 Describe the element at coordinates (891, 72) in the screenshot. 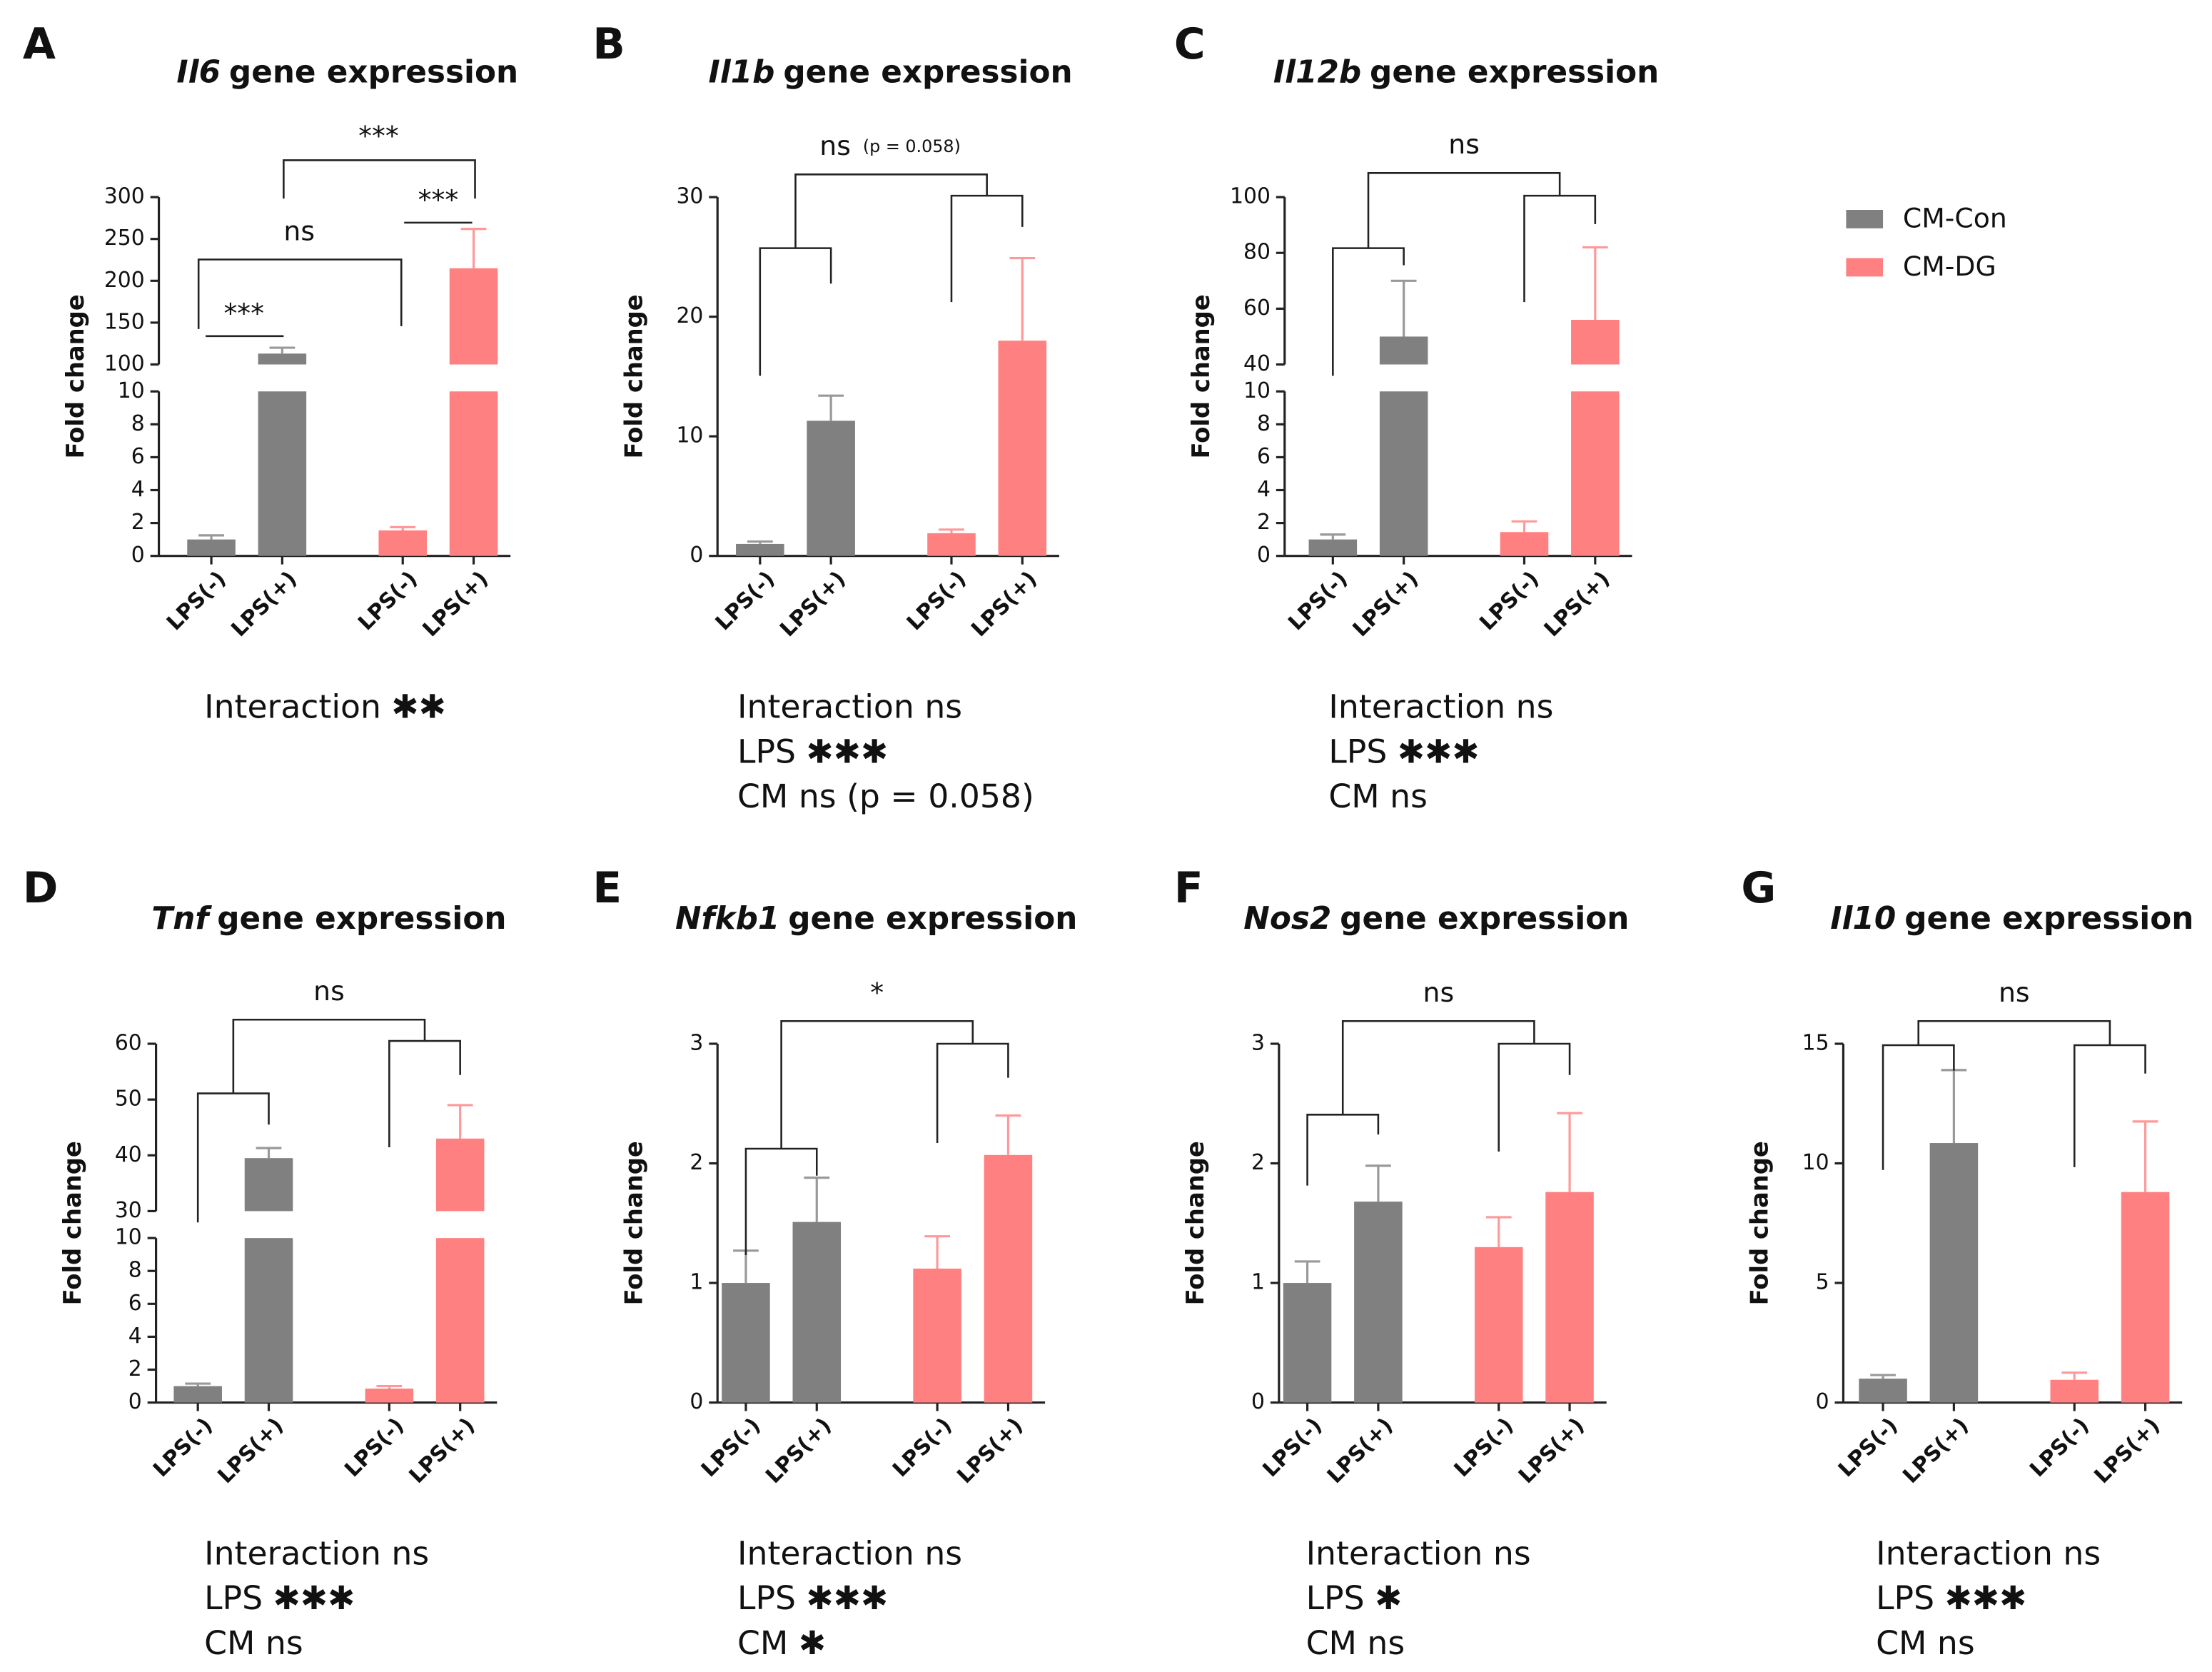

I see `chart-title: Il1b gene expression` at that location.